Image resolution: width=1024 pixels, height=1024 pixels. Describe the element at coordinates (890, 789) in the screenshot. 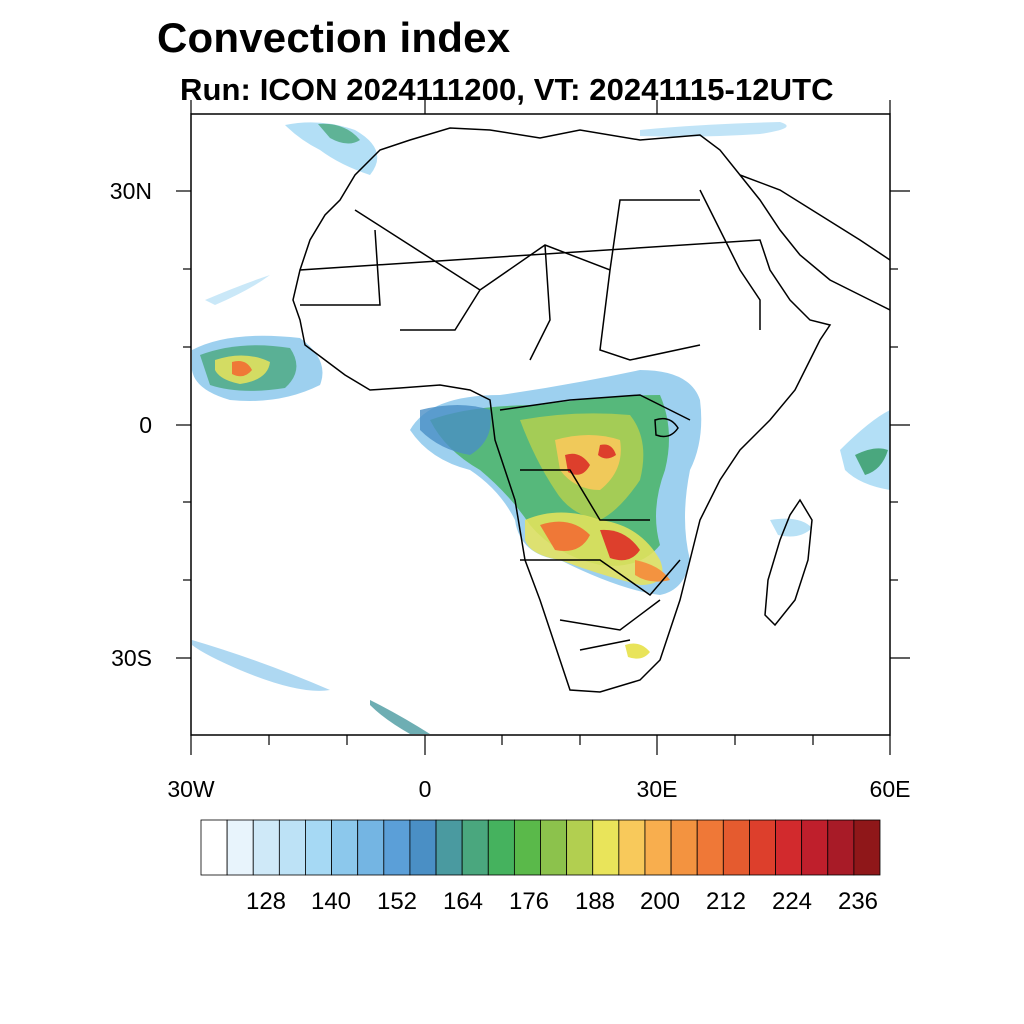

I see `lon-label-60e: 60E` at that location.